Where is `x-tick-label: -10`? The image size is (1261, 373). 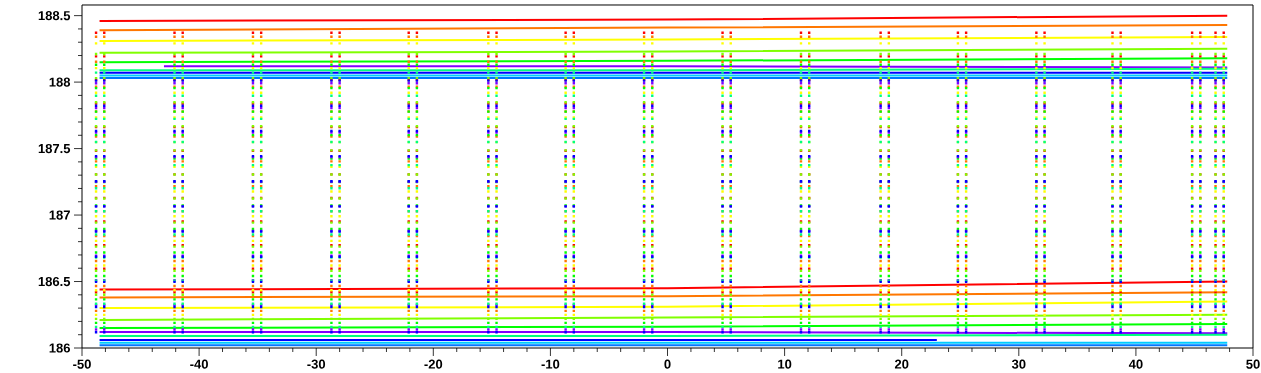
x-tick-label: -10 is located at coordinates (550, 364).